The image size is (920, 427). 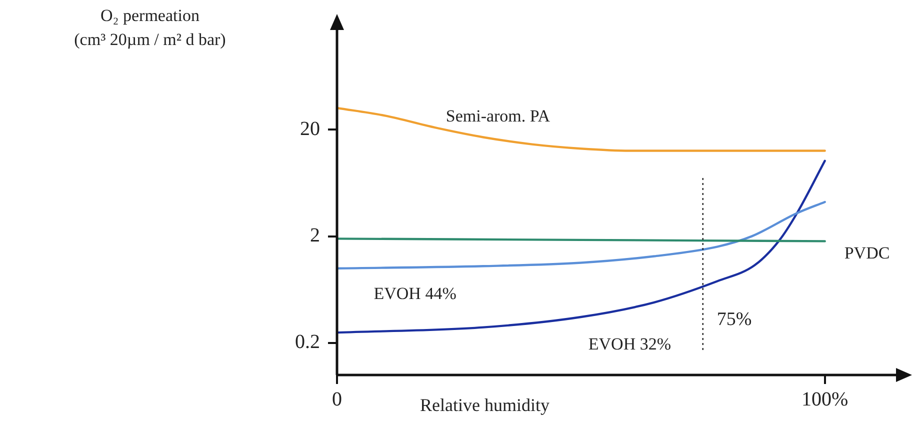 What do you see at coordinates (867, 252) in the screenshot?
I see `series-label: PVDC` at bounding box center [867, 252].